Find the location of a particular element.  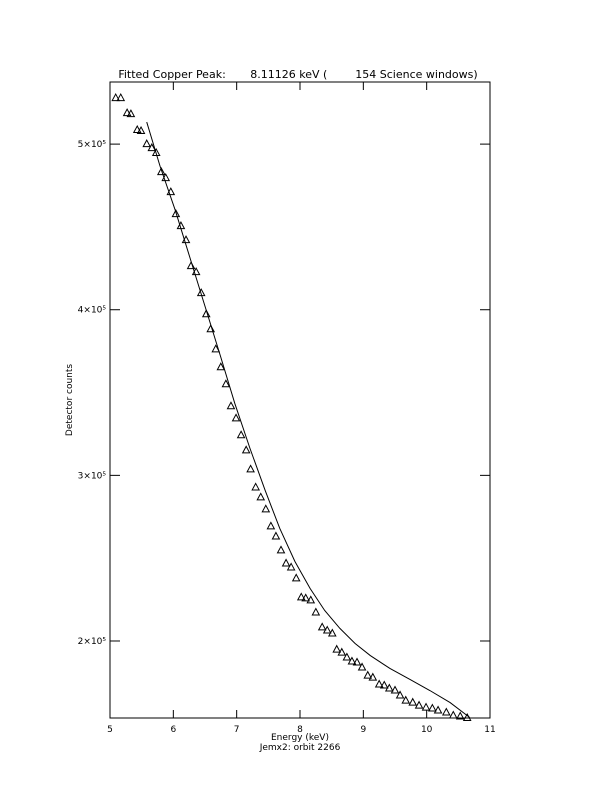

x-tick-label: 7 is located at coordinates (237, 730).